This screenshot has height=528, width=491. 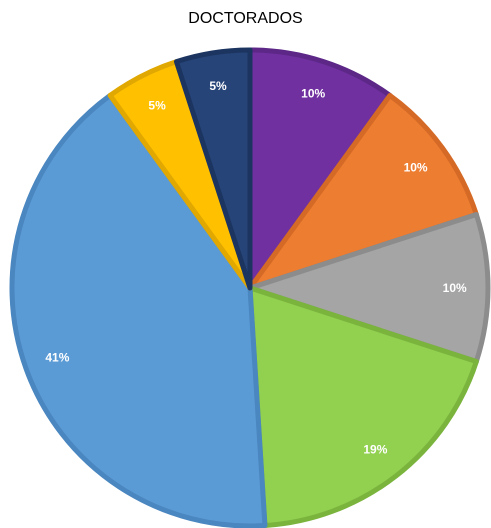 What do you see at coordinates (57, 357) in the screenshot?
I see `pie-slice-label-5: 41%` at bounding box center [57, 357].